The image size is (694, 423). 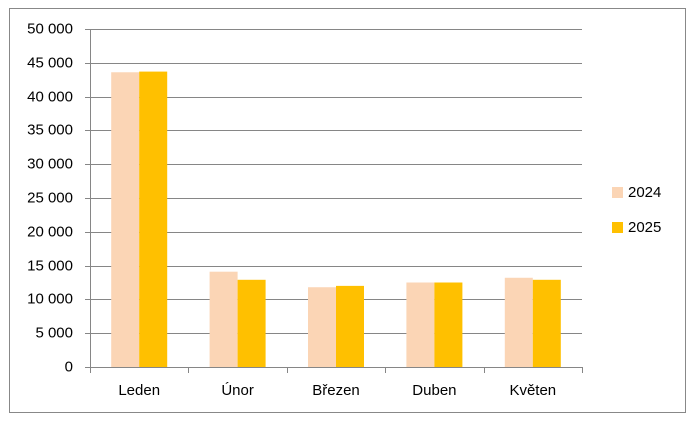 What do you see at coordinates (50, 129) in the screenshot?
I see `y-tick-label: 35 000` at bounding box center [50, 129].